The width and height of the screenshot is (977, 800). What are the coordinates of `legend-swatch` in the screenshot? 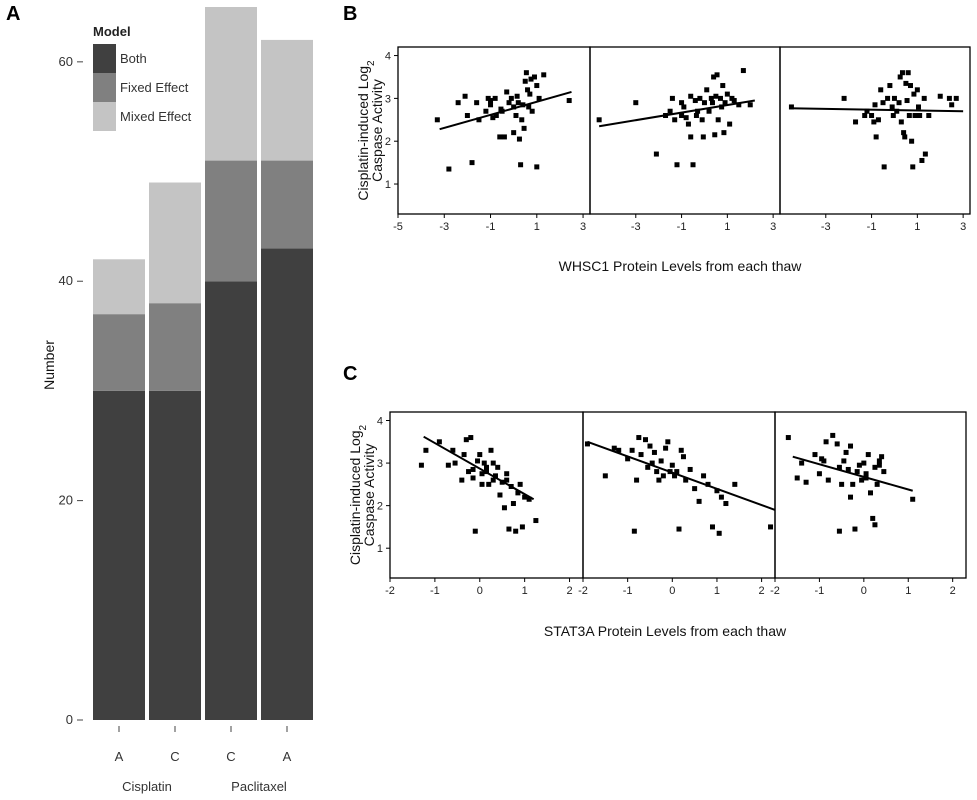 It's located at (104, 87).